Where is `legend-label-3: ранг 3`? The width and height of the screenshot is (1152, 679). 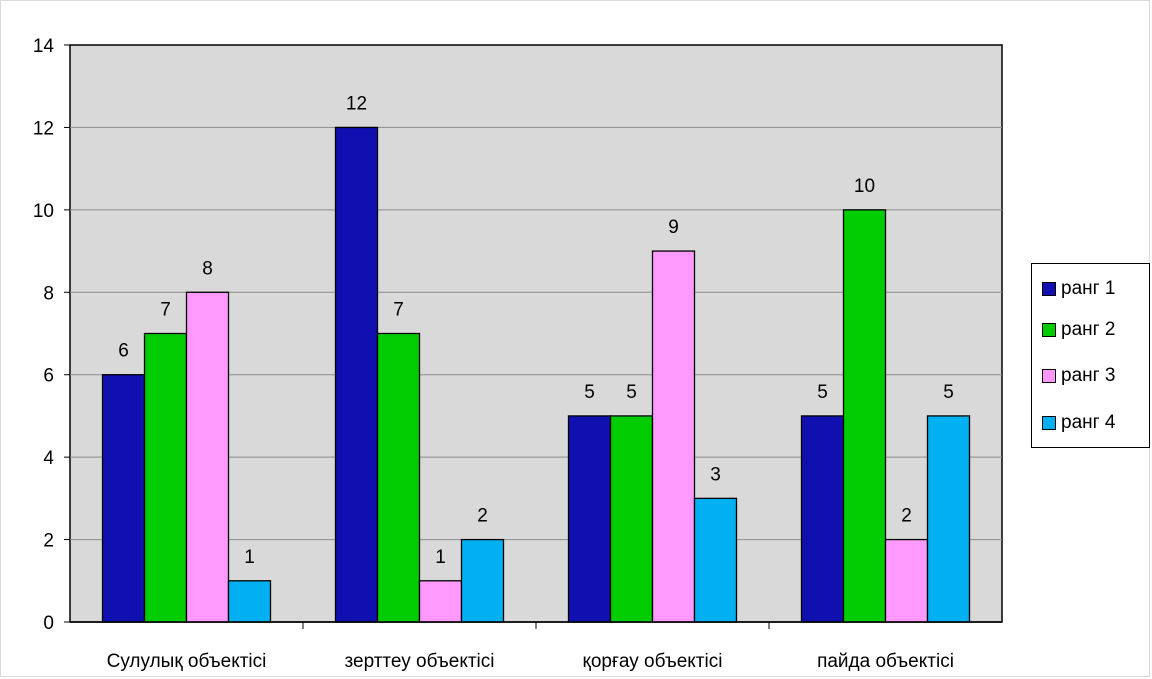 legend-label-3: ранг 3 is located at coordinates (1088, 376).